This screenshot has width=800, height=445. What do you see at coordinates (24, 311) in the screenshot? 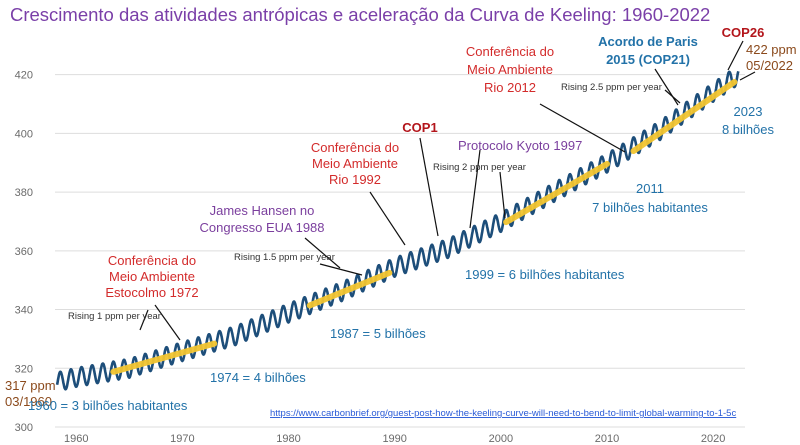
I see `y-tick-340: 340` at bounding box center [24, 311].